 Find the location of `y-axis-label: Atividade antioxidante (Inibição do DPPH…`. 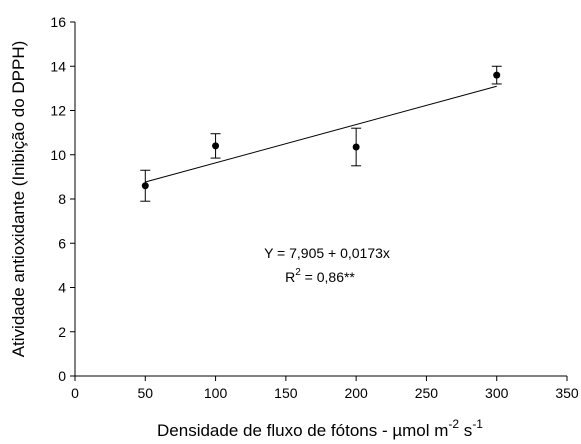

y-axis-label: Atividade antioxidante (Inibição do DPPH… is located at coordinates (18, 199).